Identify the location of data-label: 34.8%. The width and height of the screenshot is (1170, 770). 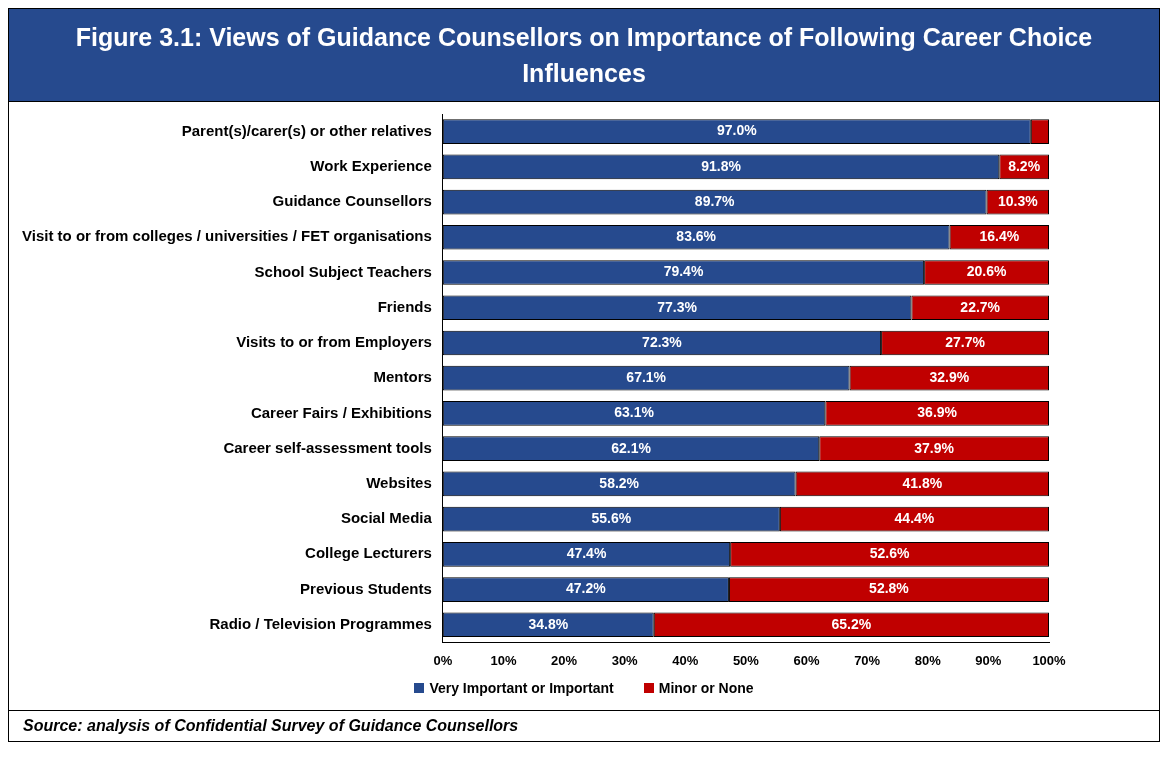
(548, 623).